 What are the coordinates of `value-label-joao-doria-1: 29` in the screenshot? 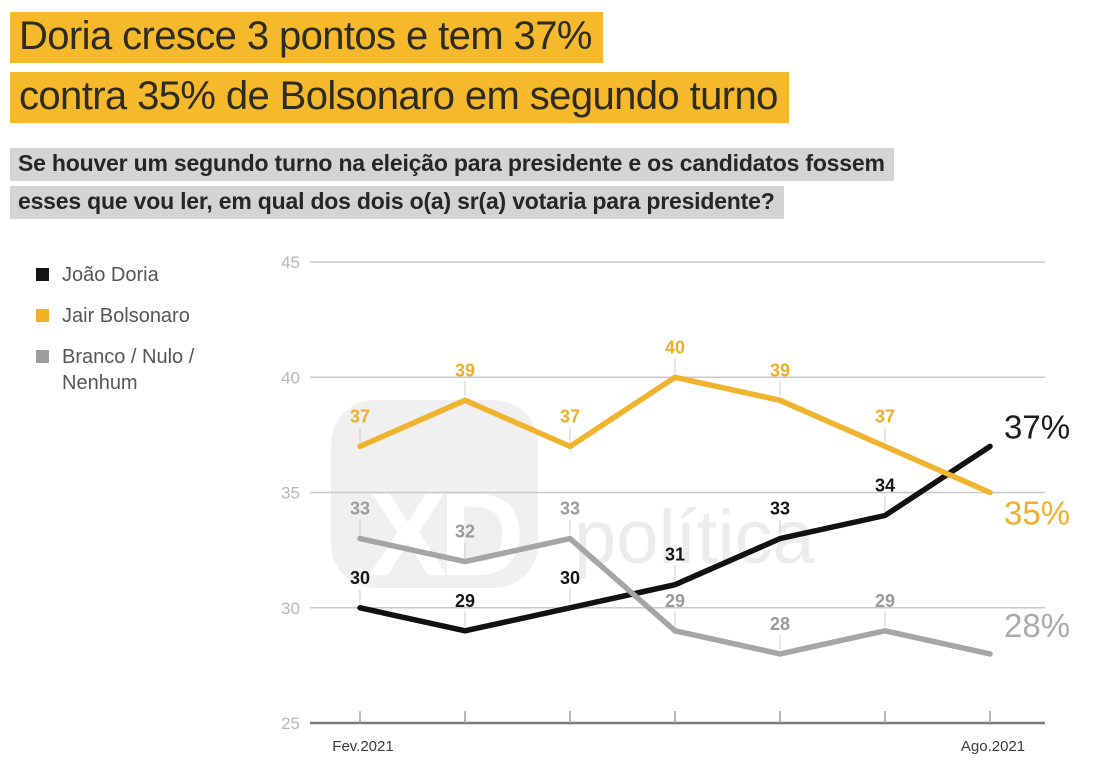 It's located at (465, 601).